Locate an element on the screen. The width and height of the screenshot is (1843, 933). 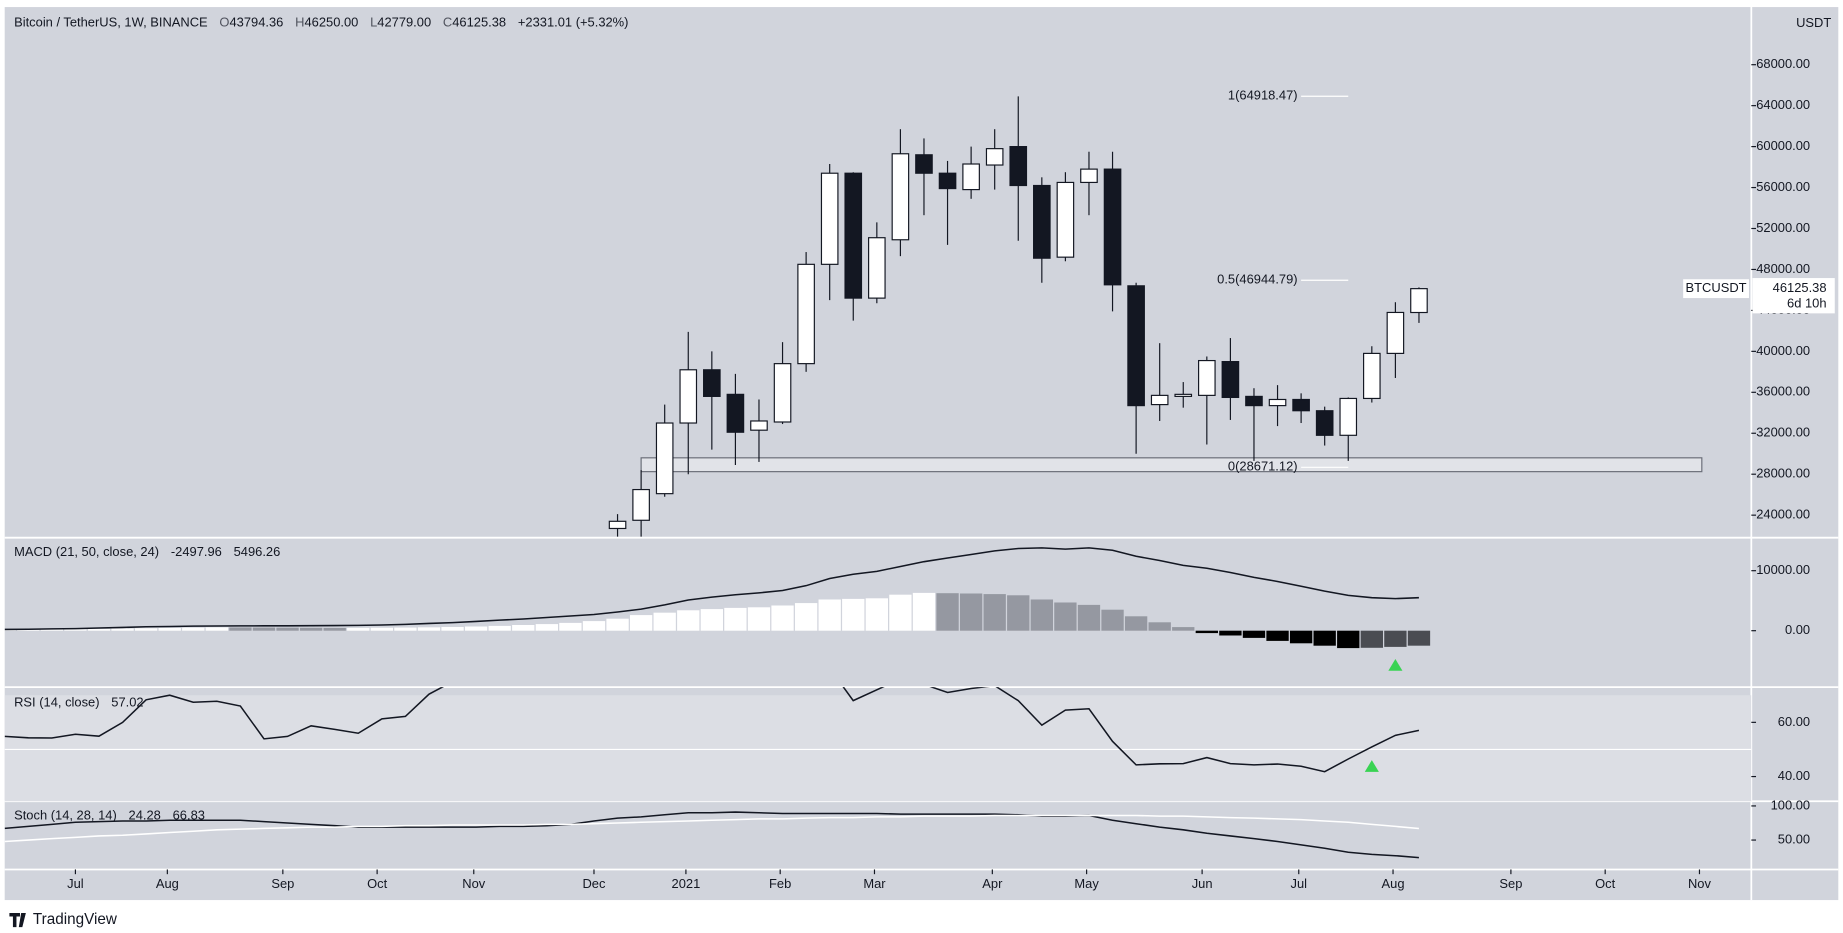
y-tick-label: 60.00 is located at coordinates (1794, 721).